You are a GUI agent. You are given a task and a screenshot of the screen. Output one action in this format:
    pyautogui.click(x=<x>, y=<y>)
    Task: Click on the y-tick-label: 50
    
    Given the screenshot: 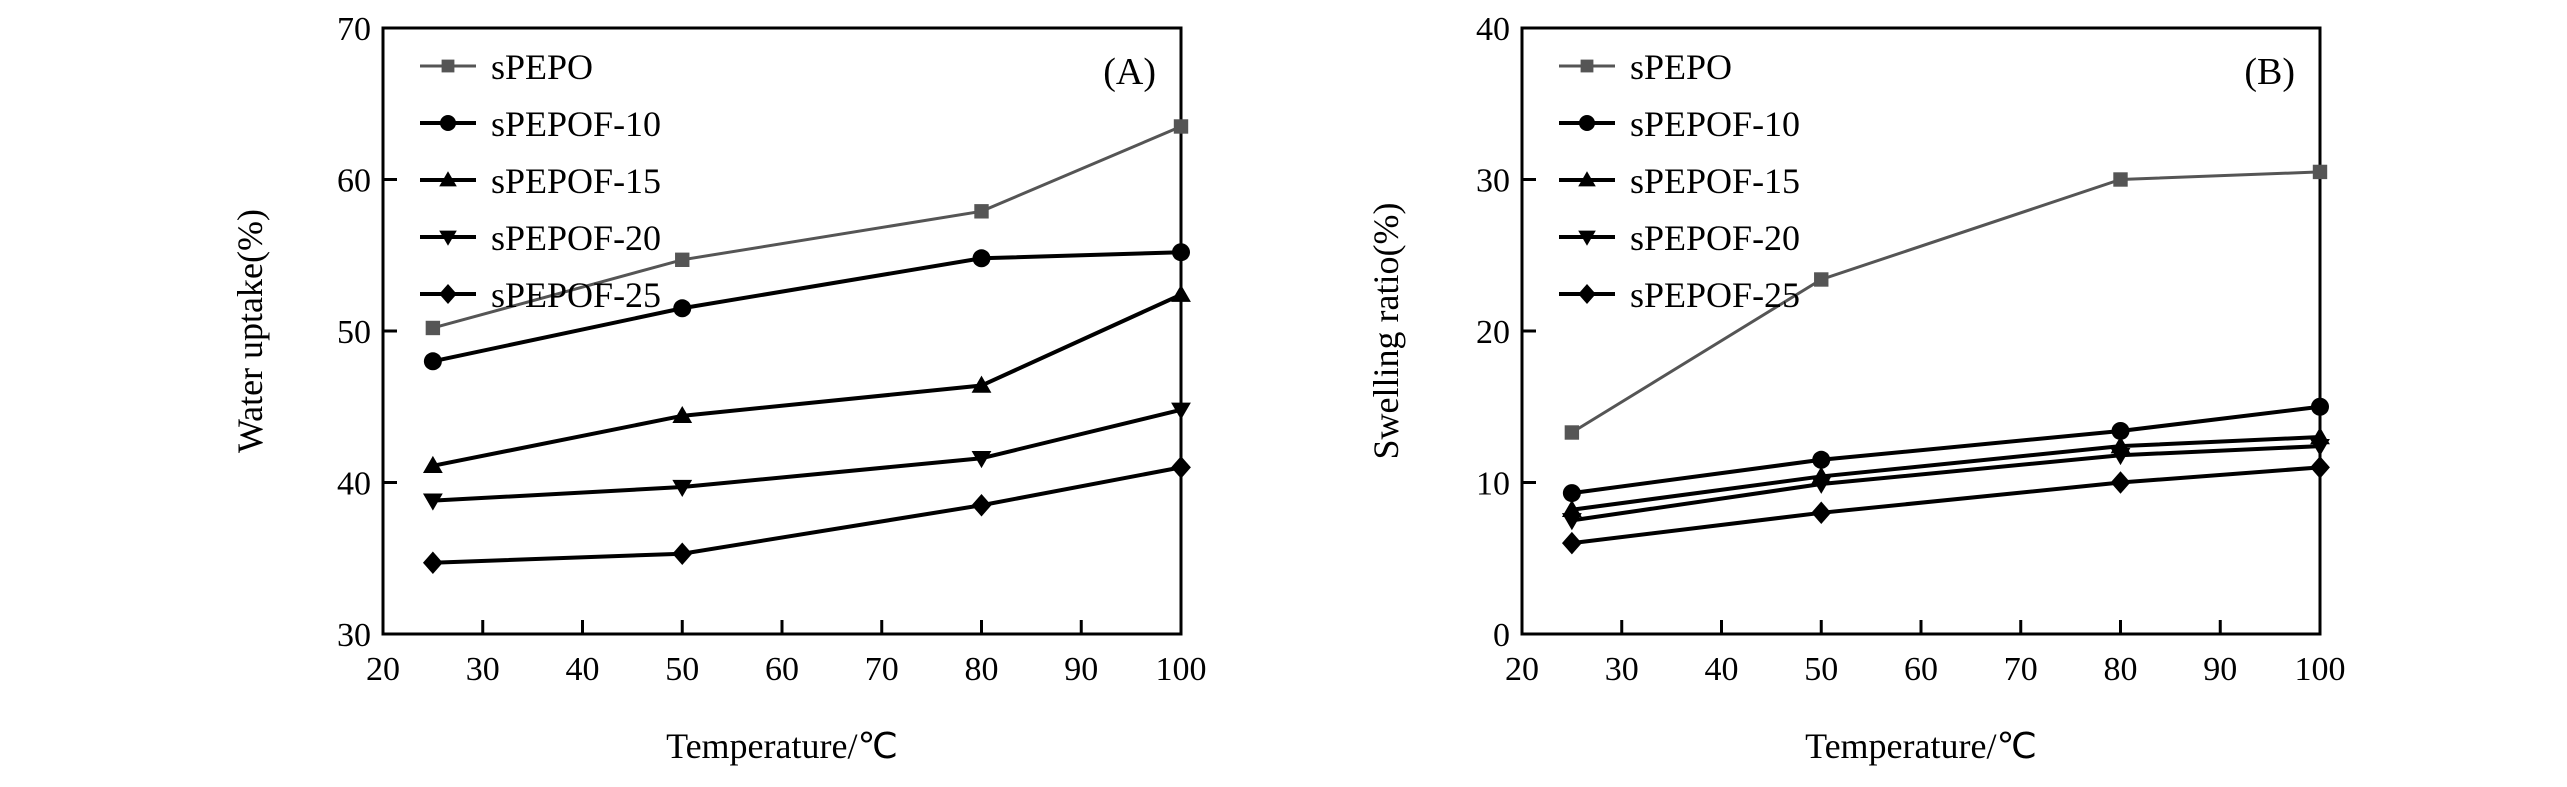 What is the action you would take?
    pyautogui.click(x=354, y=332)
    